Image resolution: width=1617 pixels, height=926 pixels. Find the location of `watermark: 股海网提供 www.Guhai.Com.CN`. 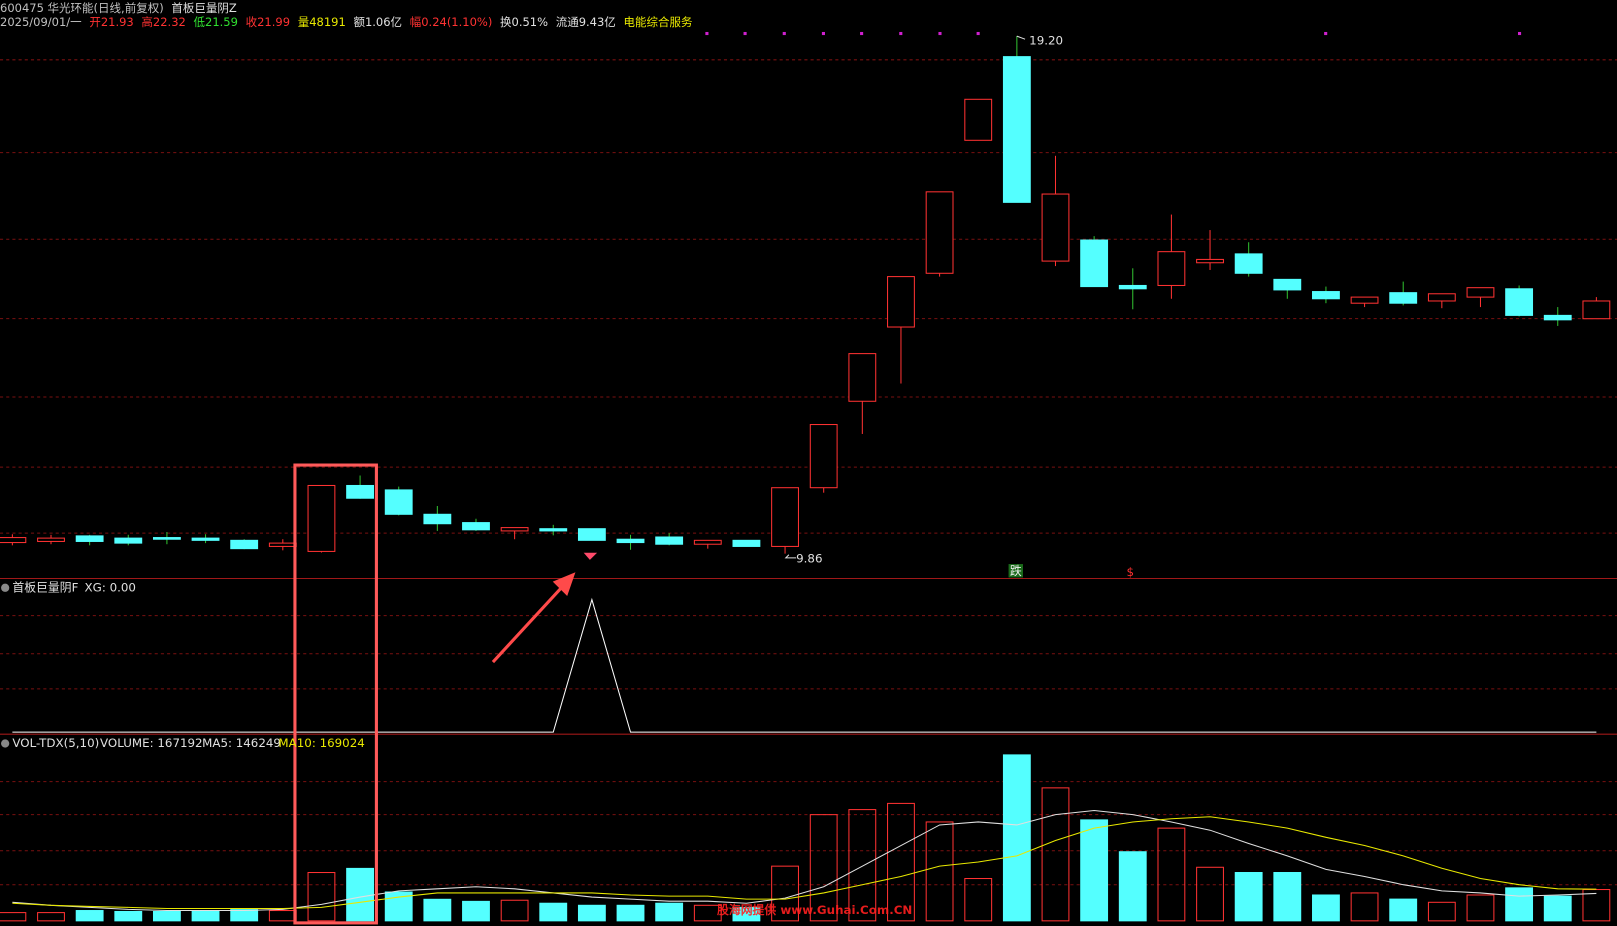

watermark: 股海网提供 www.Guhai.Com.CN is located at coordinates (814, 910).